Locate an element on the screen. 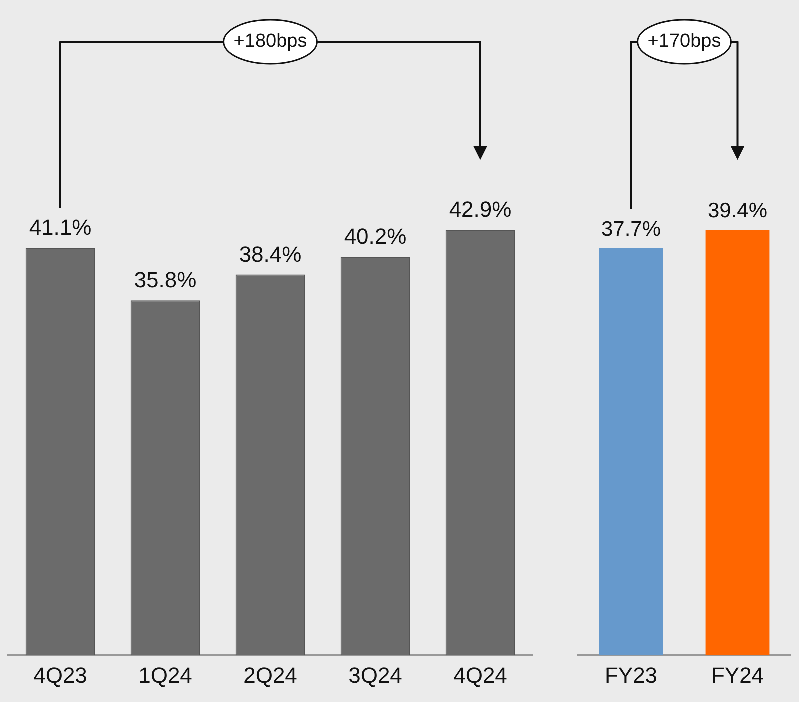 Image resolution: width=799 pixels, height=702 pixels. x-tick-label: FY23 is located at coordinates (631, 675).